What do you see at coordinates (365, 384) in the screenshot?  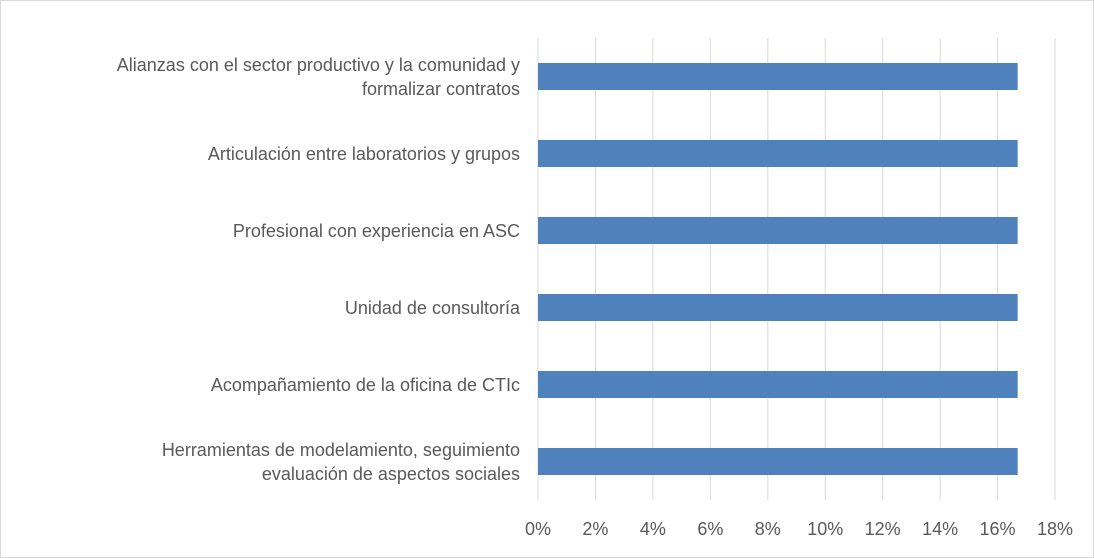 I see `y-tick-label: Acompañamiento de la oficina de CTIc` at bounding box center [365, 384].